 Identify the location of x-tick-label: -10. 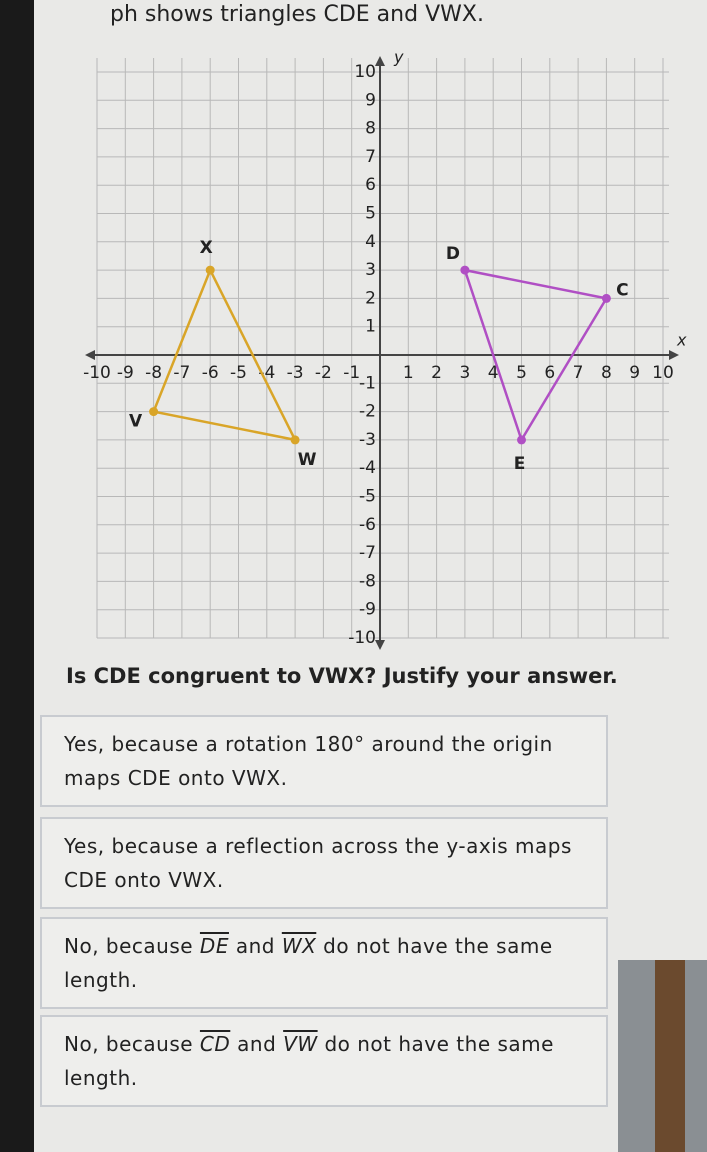
(97, 373).